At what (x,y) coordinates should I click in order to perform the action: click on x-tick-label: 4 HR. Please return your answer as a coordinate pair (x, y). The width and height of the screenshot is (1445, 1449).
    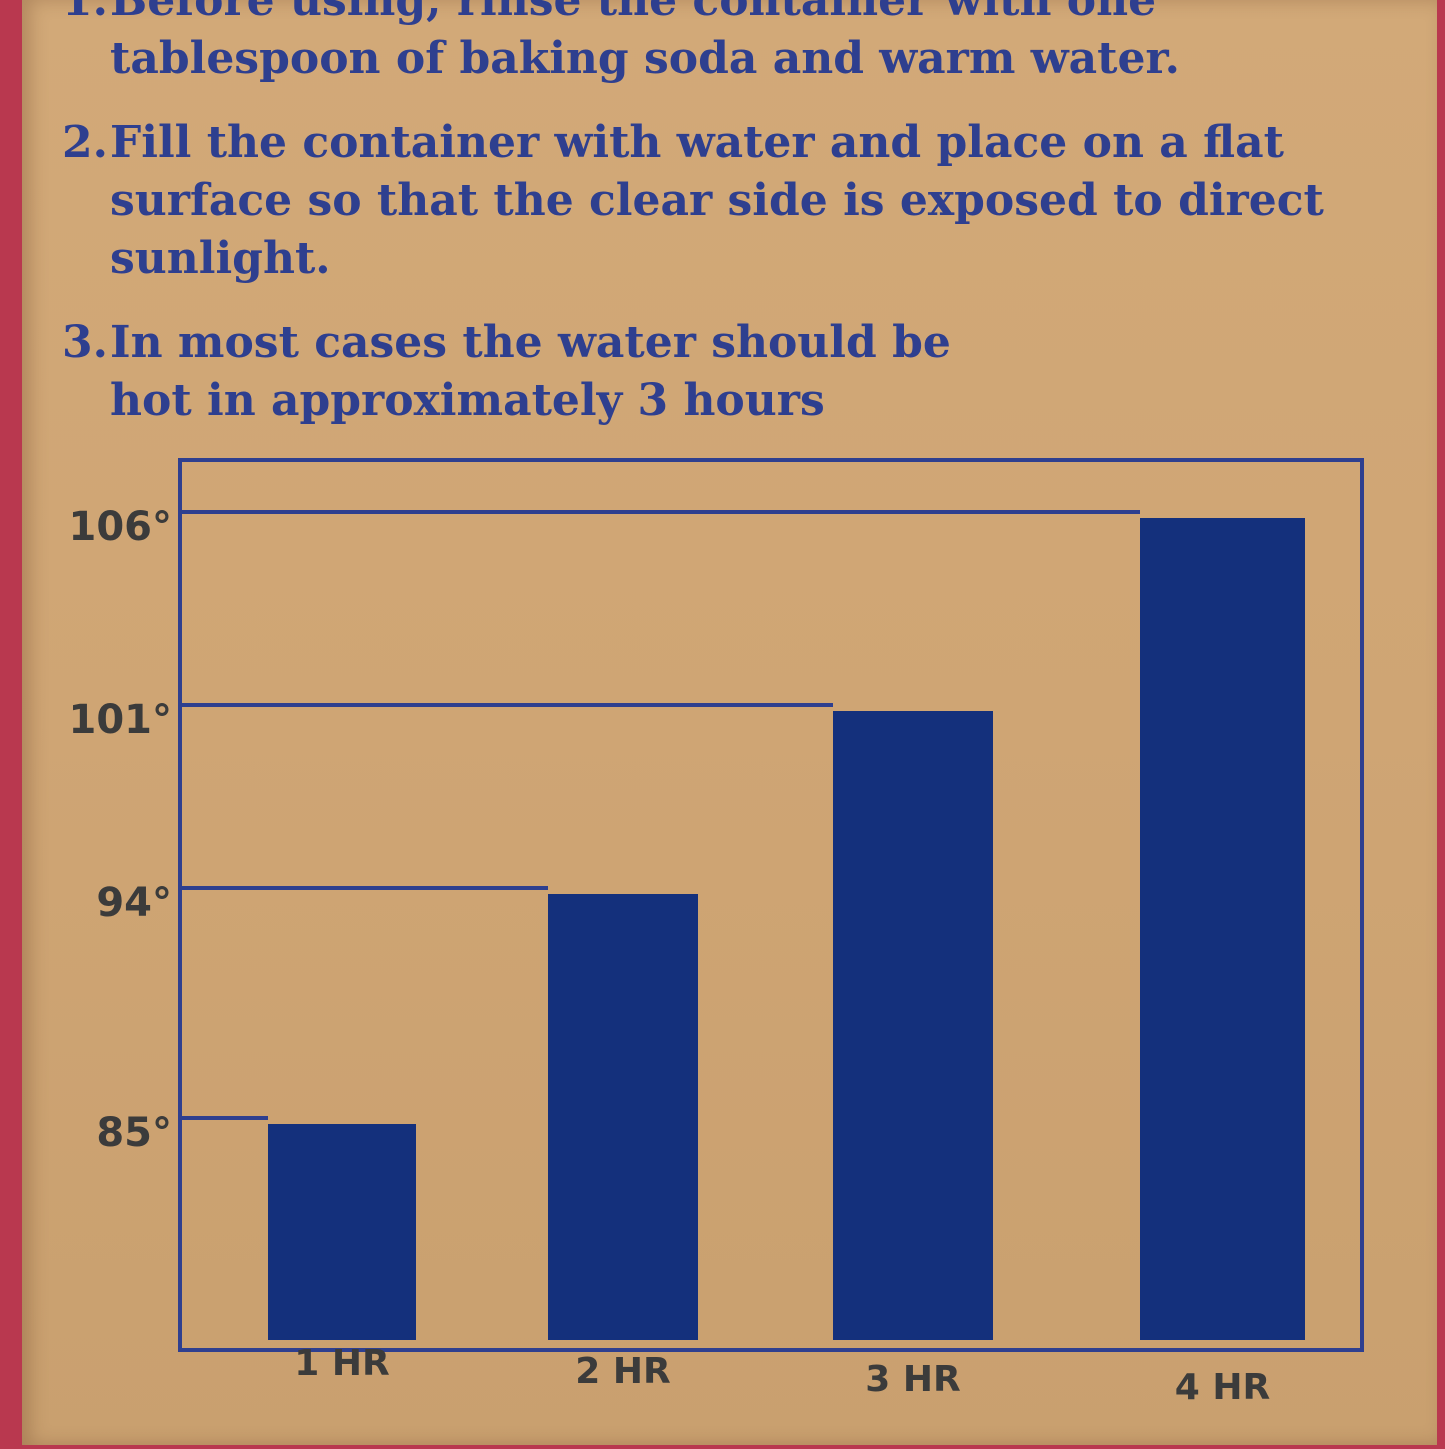
    Looking at the image, I should click on (1222, 1387).